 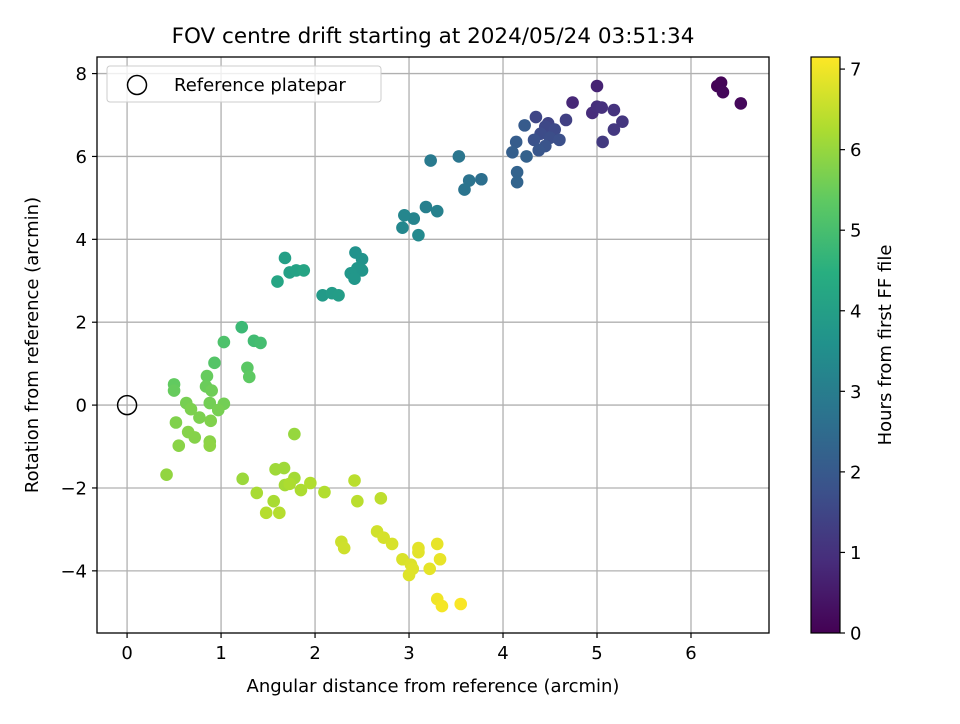 I want to click on colorbar-tick-label: 2, so click(x=855, y=472).